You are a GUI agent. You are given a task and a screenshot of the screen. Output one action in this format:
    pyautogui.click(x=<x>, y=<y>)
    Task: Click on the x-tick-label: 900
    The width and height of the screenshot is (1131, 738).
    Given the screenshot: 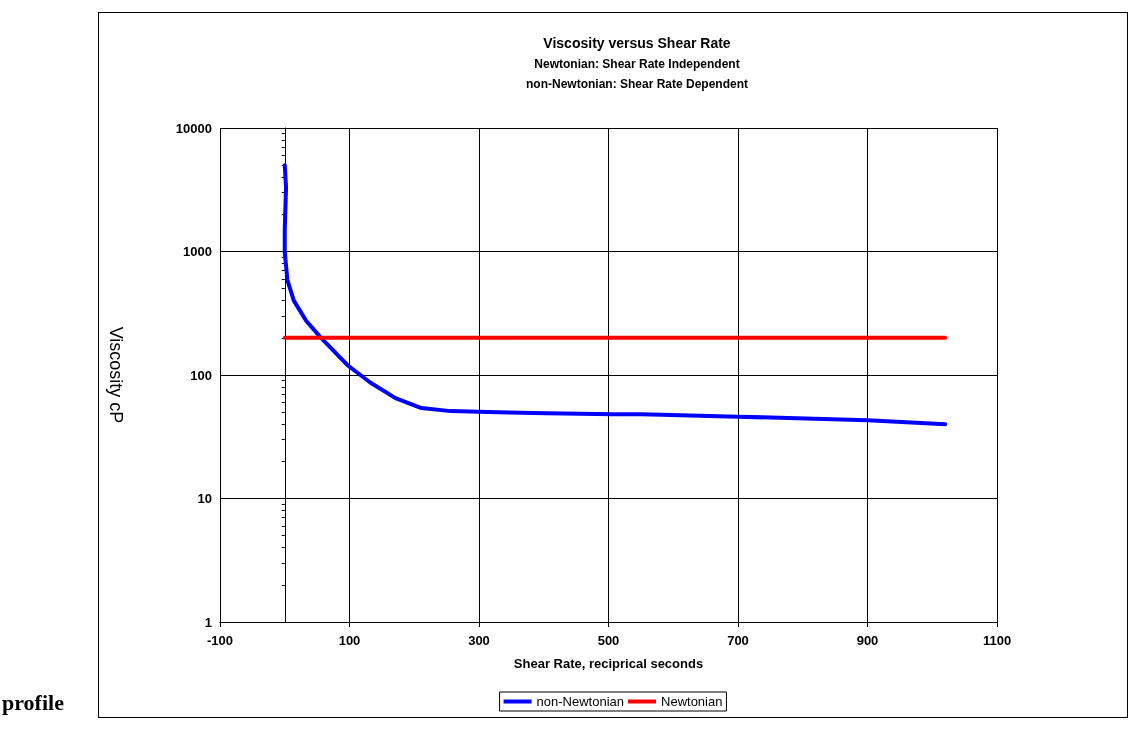 What is the action you would take?
    pyautogui.click(x=867, y=640)
    